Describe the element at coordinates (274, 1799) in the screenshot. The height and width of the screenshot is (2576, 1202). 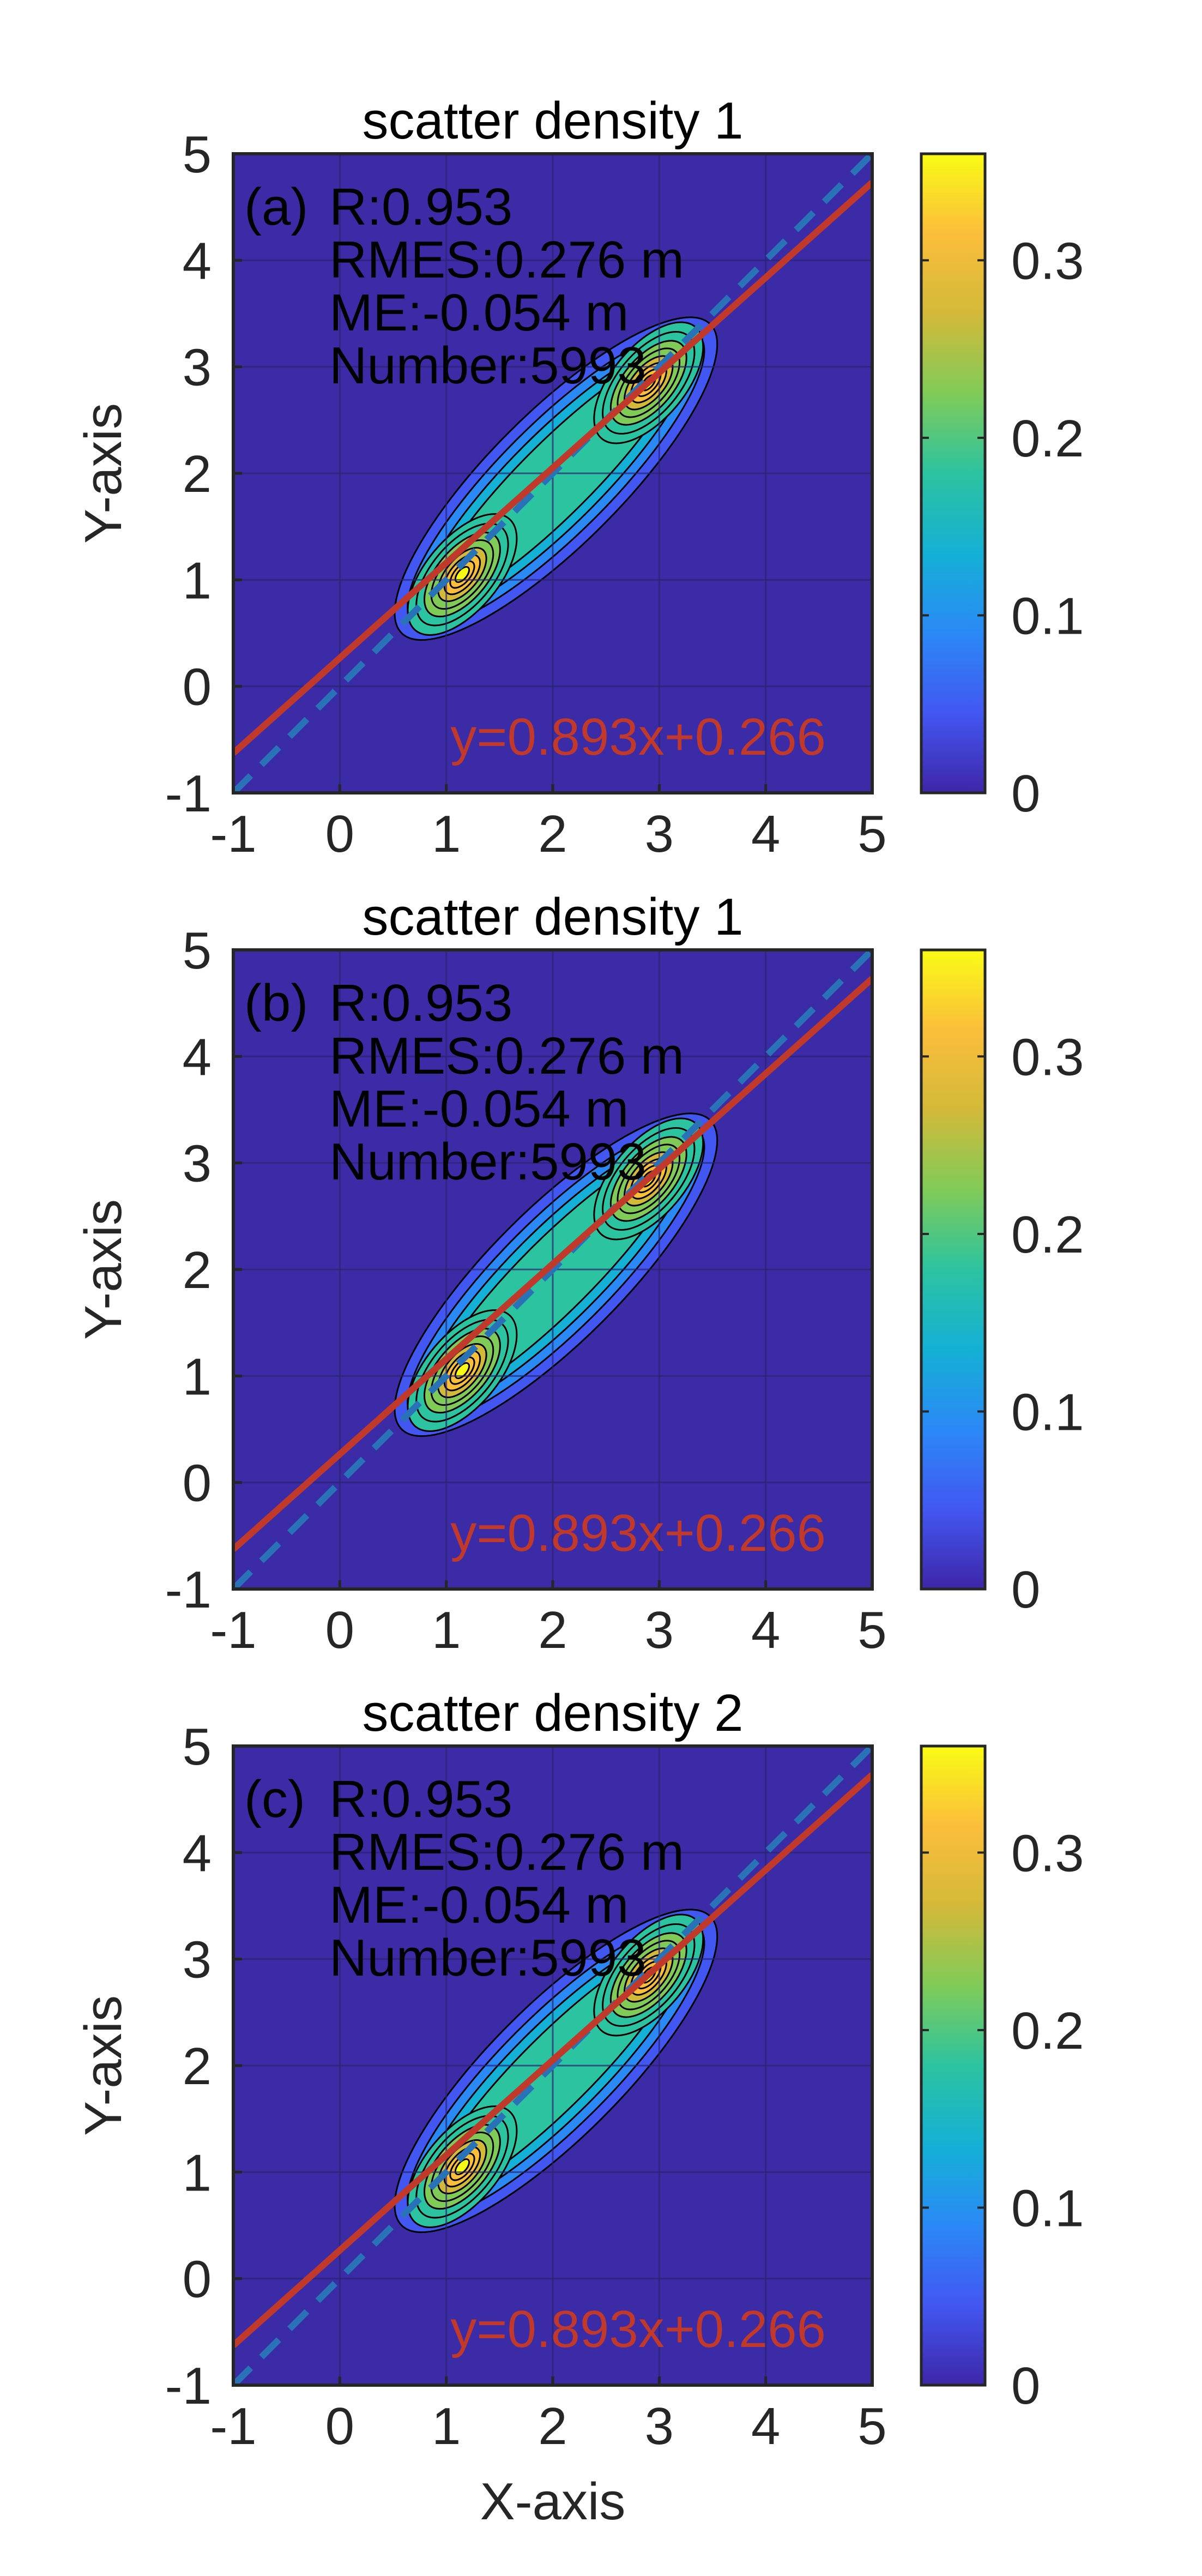
I see `panel-label: (c)` at that location.